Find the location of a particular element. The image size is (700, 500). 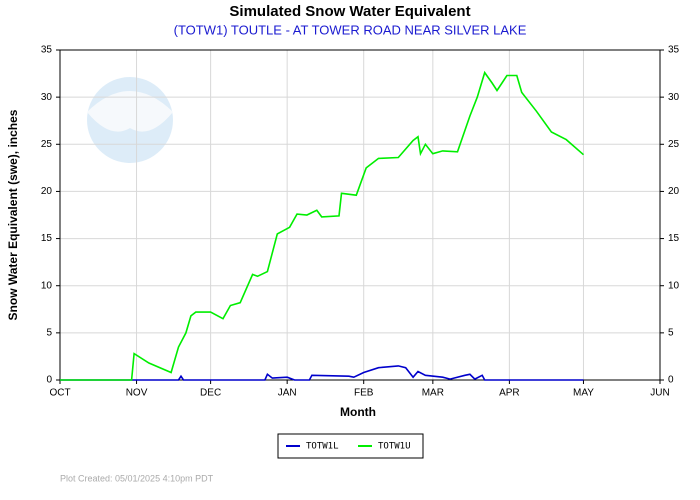

y-tick-label: 5 is located at coordinates (49, 332).